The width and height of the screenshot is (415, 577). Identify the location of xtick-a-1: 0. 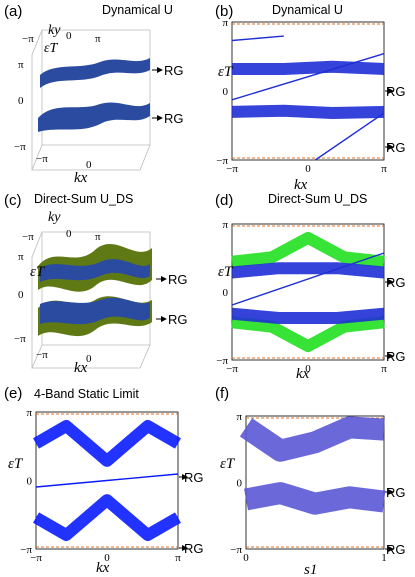
(89, 165).